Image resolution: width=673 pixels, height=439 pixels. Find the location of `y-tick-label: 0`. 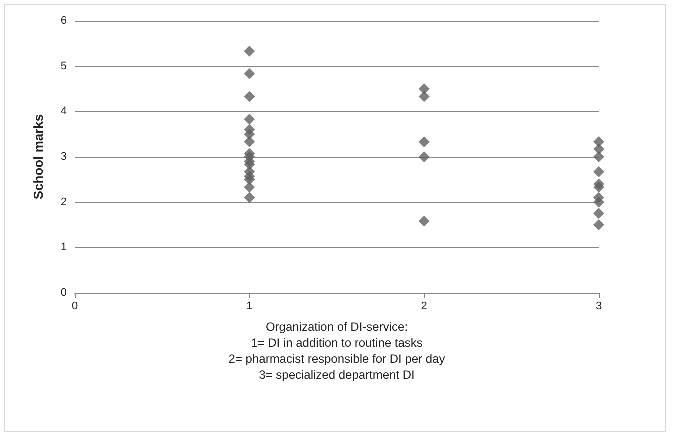

y-tick-label: 0 is located at coordinates (63, 293).